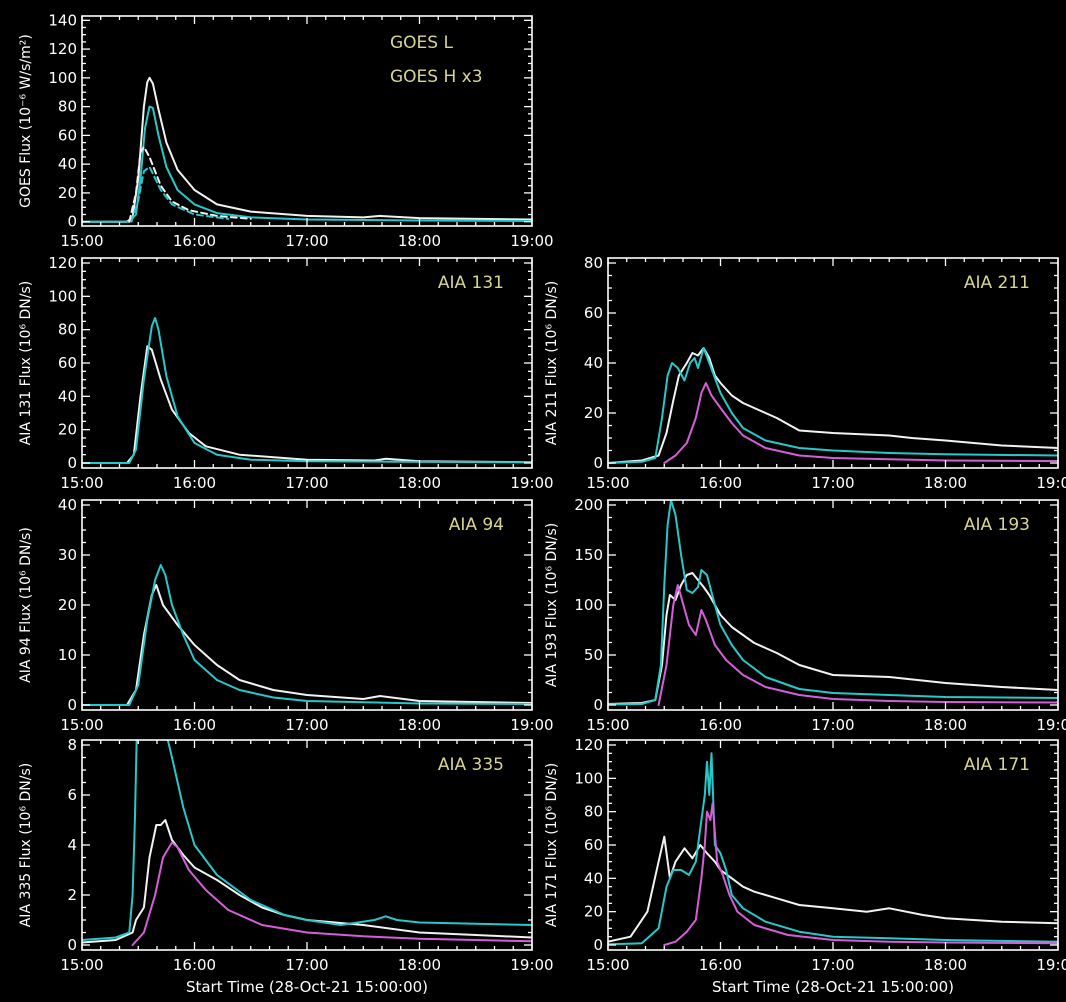 This screenshot has width=1066, height=1002. What do you see at coordinates (436, 77) in the screenshot?
I see `legend-entry: GOES H x3` at bounding box center [436, 77].